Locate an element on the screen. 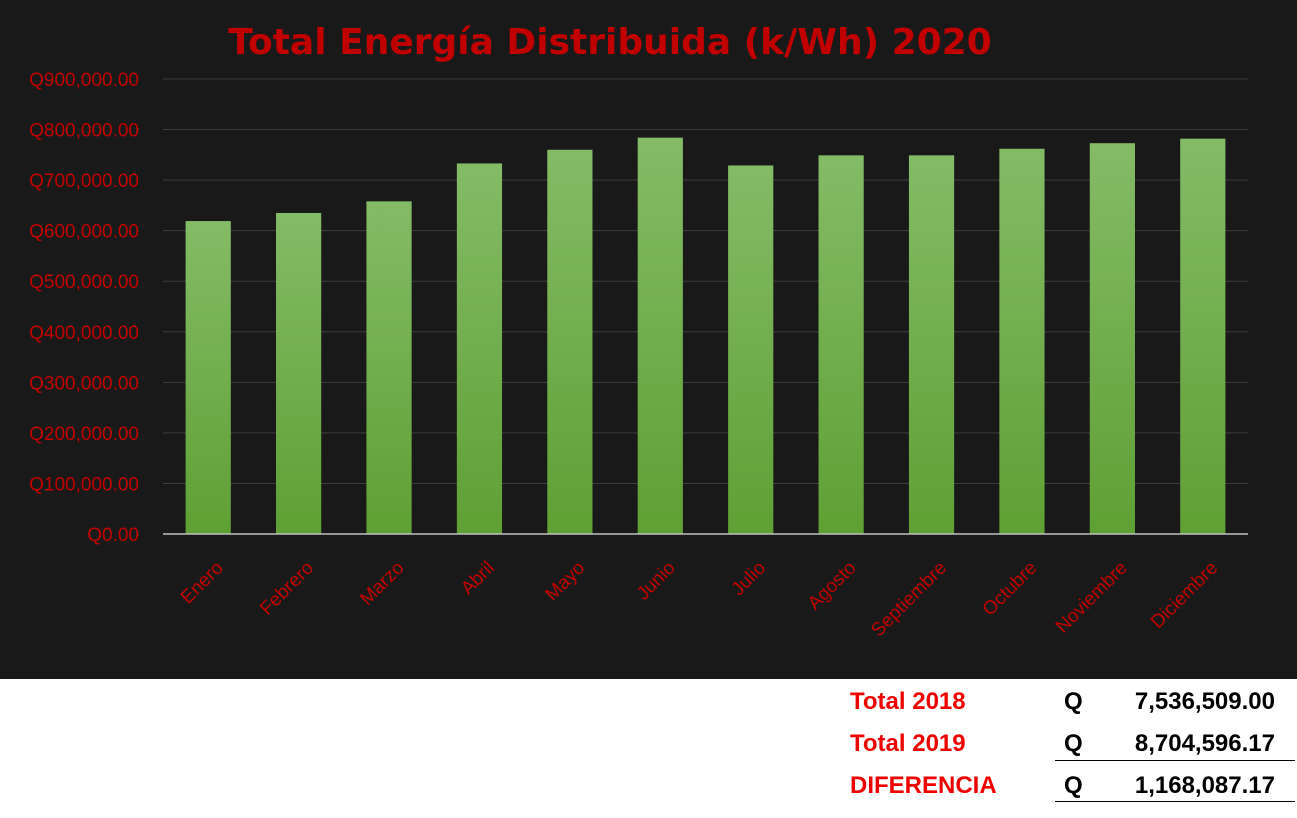  total-2018-currency: Q is located at coordinates (1073, 701).